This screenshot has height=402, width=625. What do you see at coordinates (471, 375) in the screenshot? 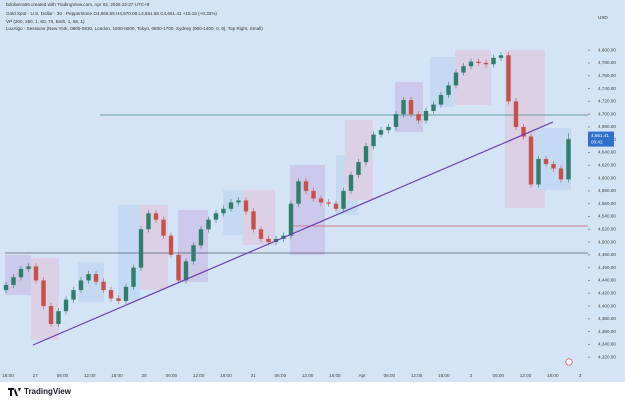
I see `x-tick-label: 2` at bounding box center [471, 375].